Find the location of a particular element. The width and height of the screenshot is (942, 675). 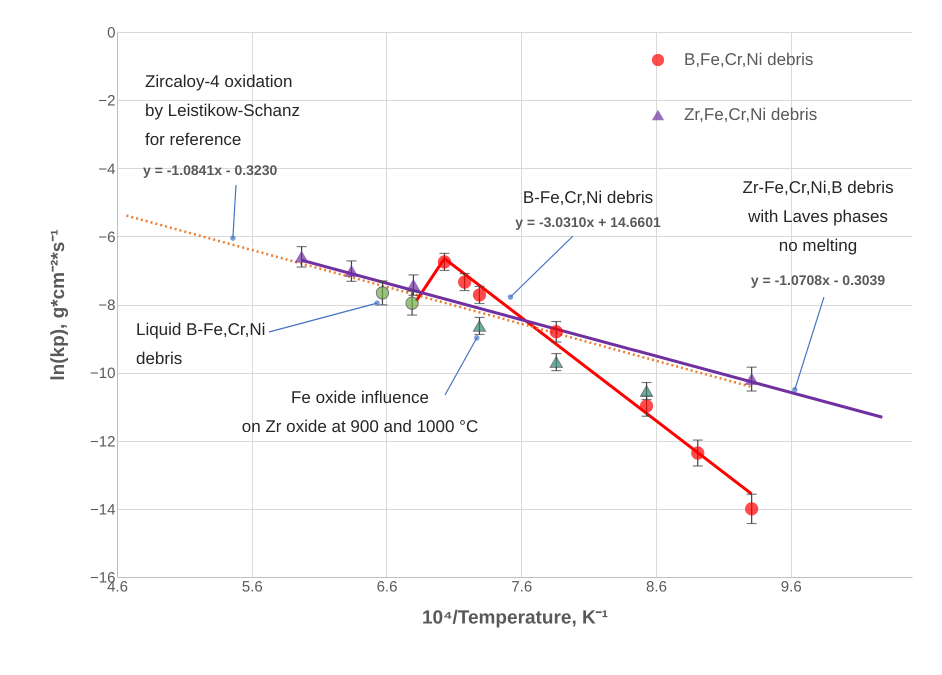

y-tick-label: −14 is located at coordinates (103, 509).